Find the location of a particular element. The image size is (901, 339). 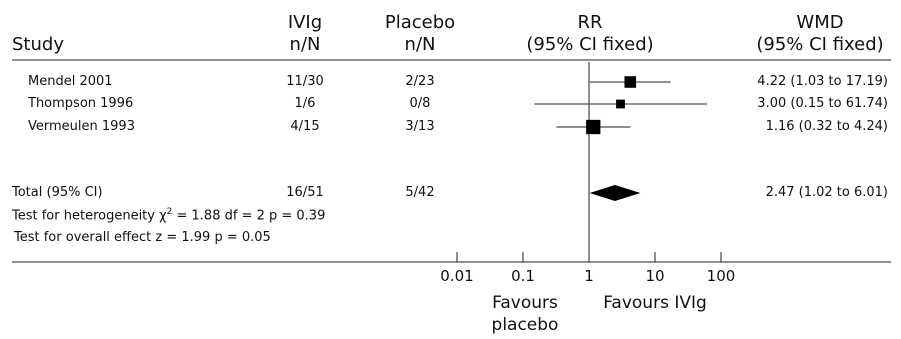

axis-tick-label: 100 is located at coordinates (721, 276).